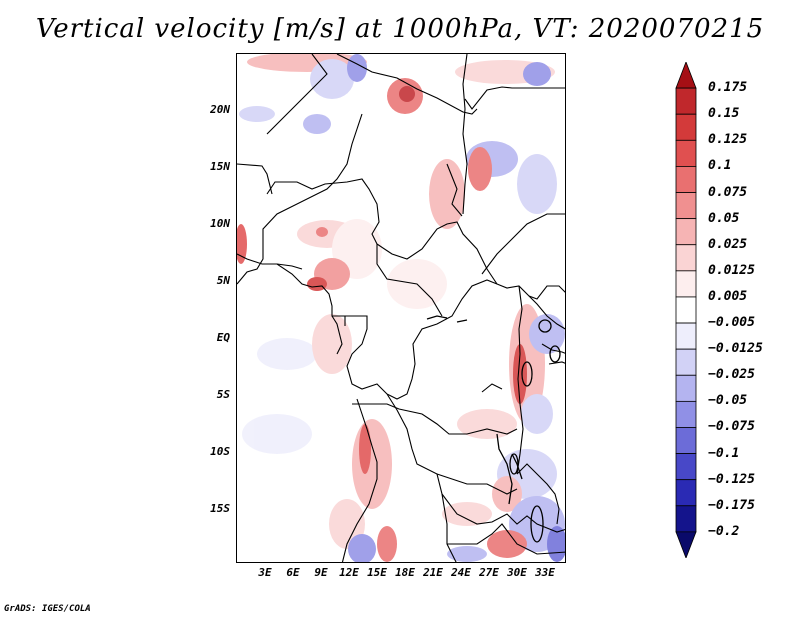 This screenshot has height=618, width=800. Describe the element at coordinates (728, 401) in the screenshot. I see `colorbar-label: −0.05` at that location.